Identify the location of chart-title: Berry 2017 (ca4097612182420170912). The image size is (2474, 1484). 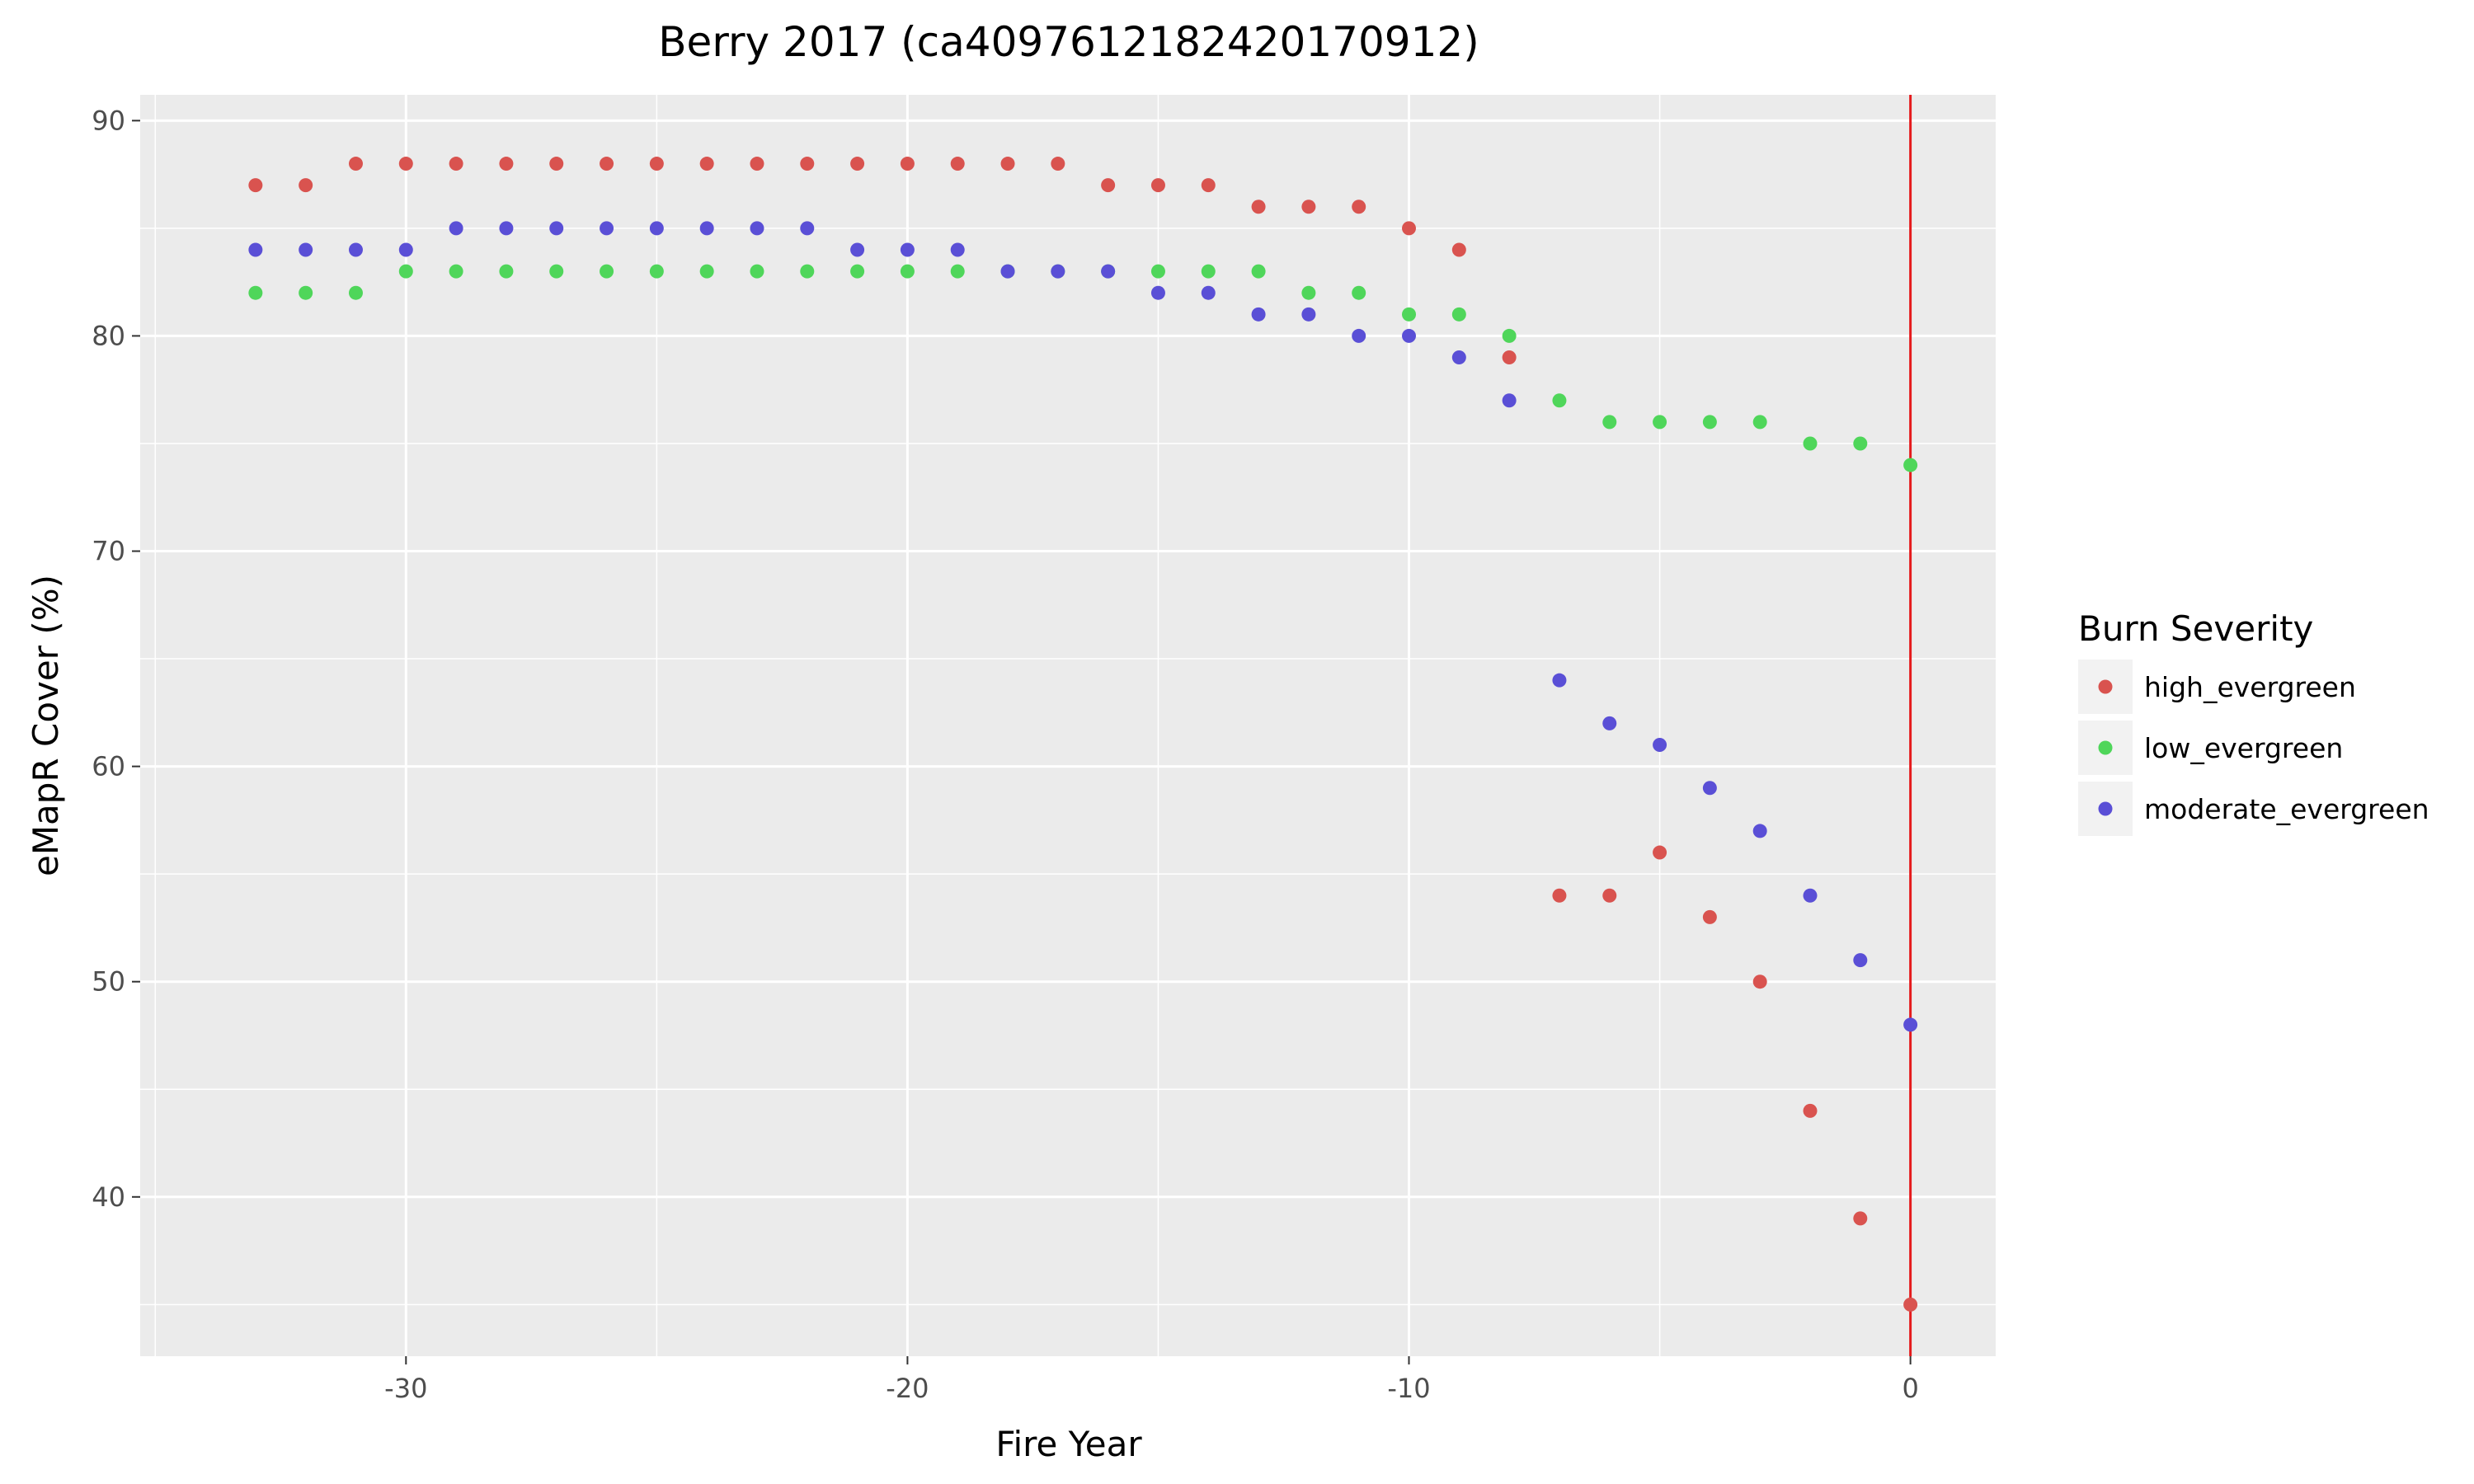
(1068, 42).